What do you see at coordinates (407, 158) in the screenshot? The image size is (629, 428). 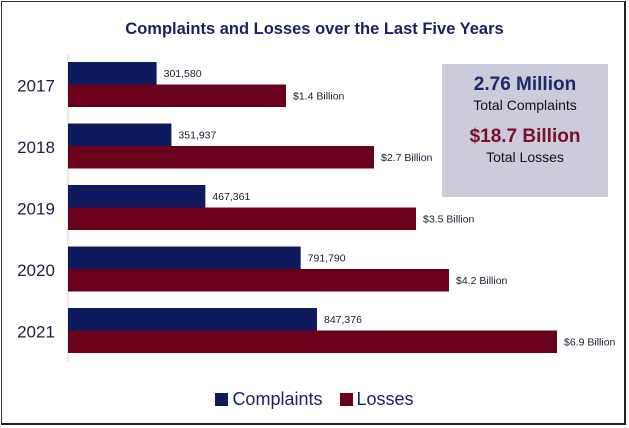 I see `losses-data-label-2018: $2.7 Billion` at bounding box center [407, 158].